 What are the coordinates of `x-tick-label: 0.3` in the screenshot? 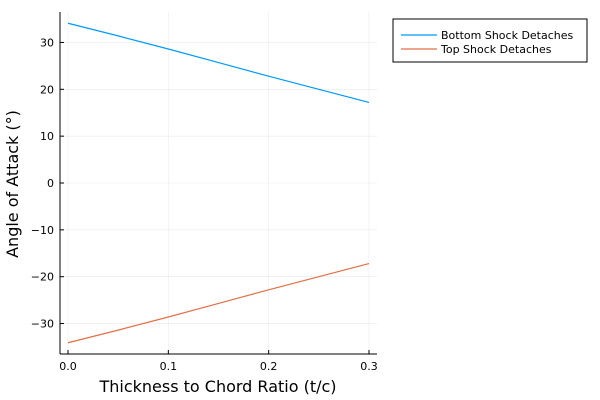 It's located at (369, 366).